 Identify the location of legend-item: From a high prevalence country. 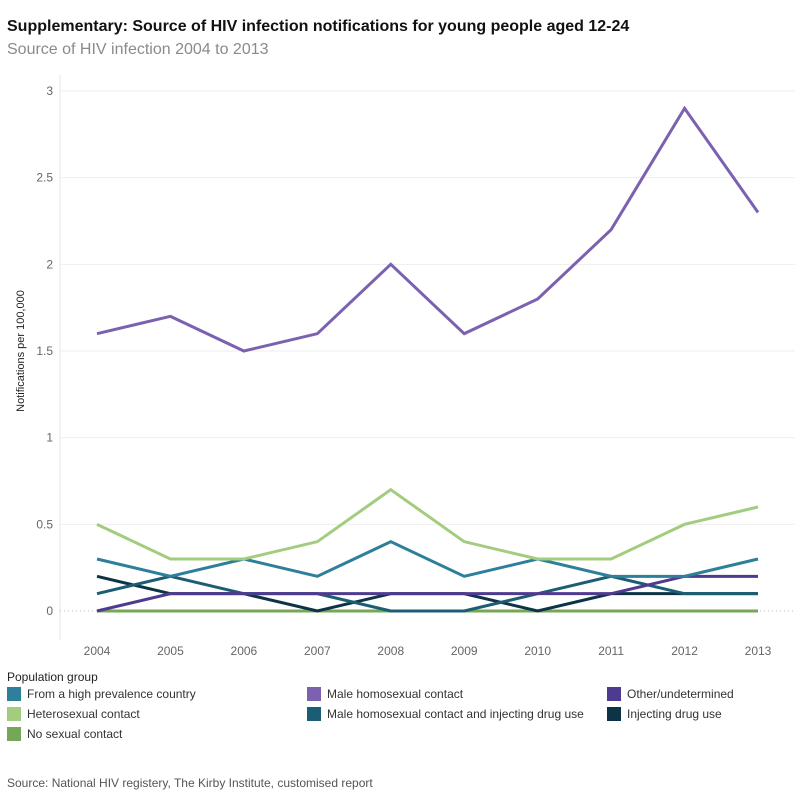
(157, 694).